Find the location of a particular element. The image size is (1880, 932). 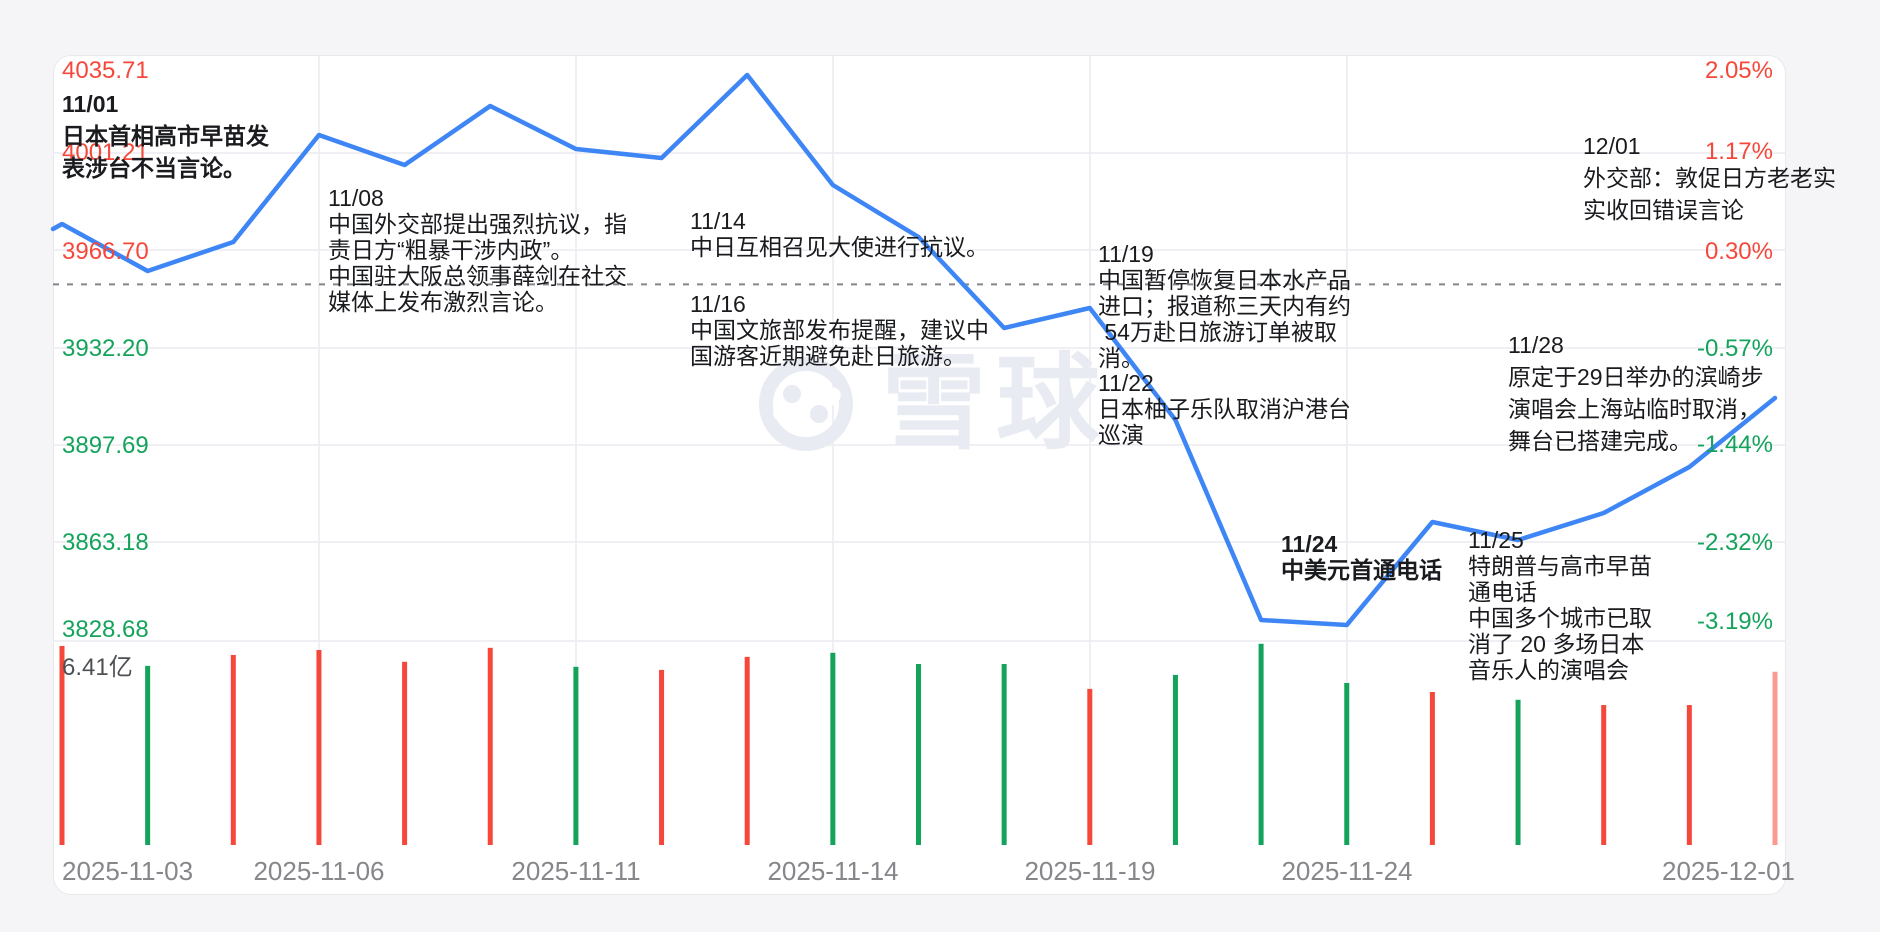

annotation-text-line: 消。 is located at coordinates (1121, 358).